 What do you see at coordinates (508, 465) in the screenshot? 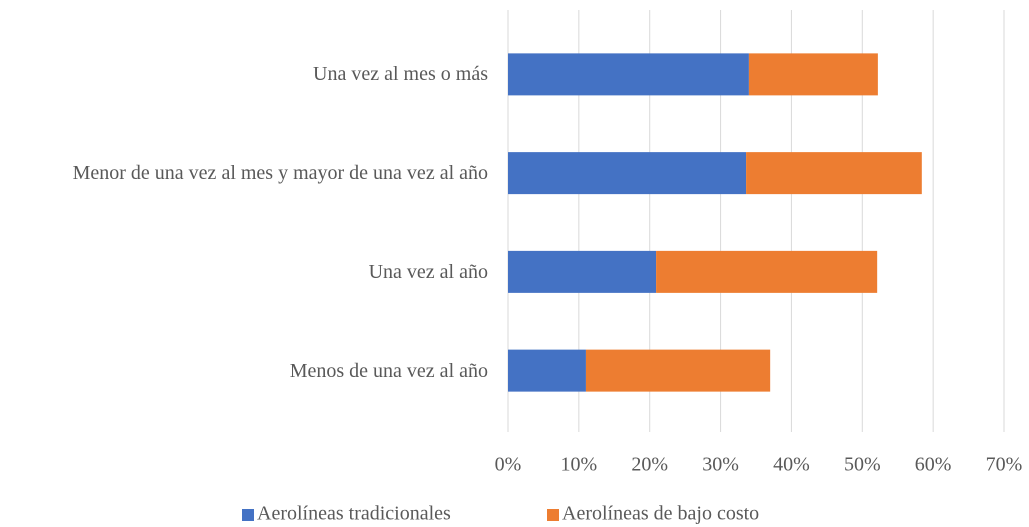
I see `x-tick-label: 0%` at bounding box center [508, 465].